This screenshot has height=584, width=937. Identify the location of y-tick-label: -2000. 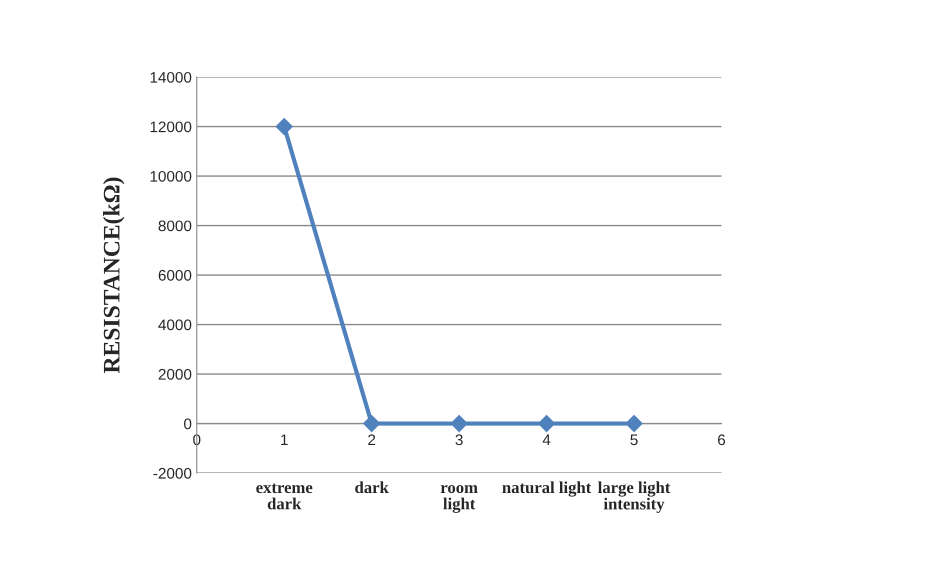
(173, 473).